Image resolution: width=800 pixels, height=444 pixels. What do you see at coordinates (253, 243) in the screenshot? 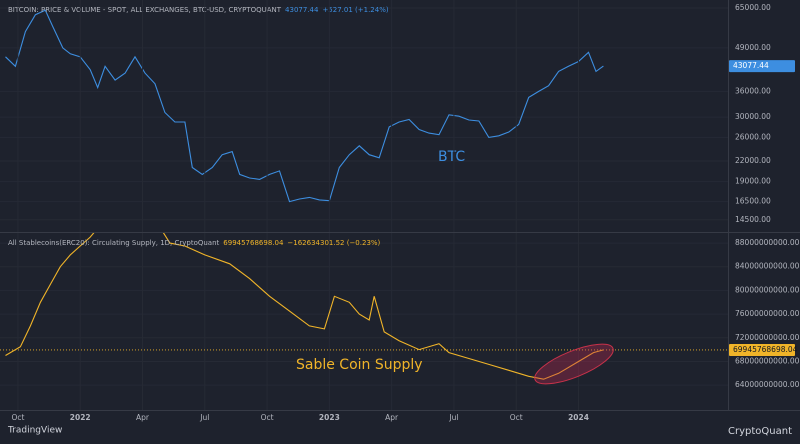
I see `legend-value: 69945768698.04` at bounding box center [253, 243].